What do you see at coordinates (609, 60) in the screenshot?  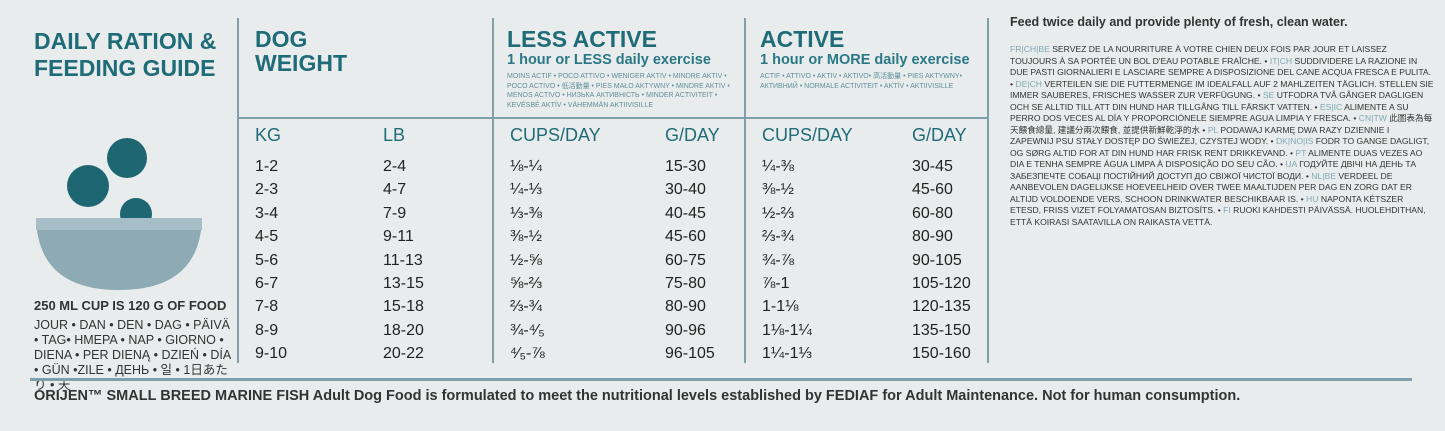 I see `group-subtitle: 1 hour or LESS daily exercise` at bounding box center [609, 60].